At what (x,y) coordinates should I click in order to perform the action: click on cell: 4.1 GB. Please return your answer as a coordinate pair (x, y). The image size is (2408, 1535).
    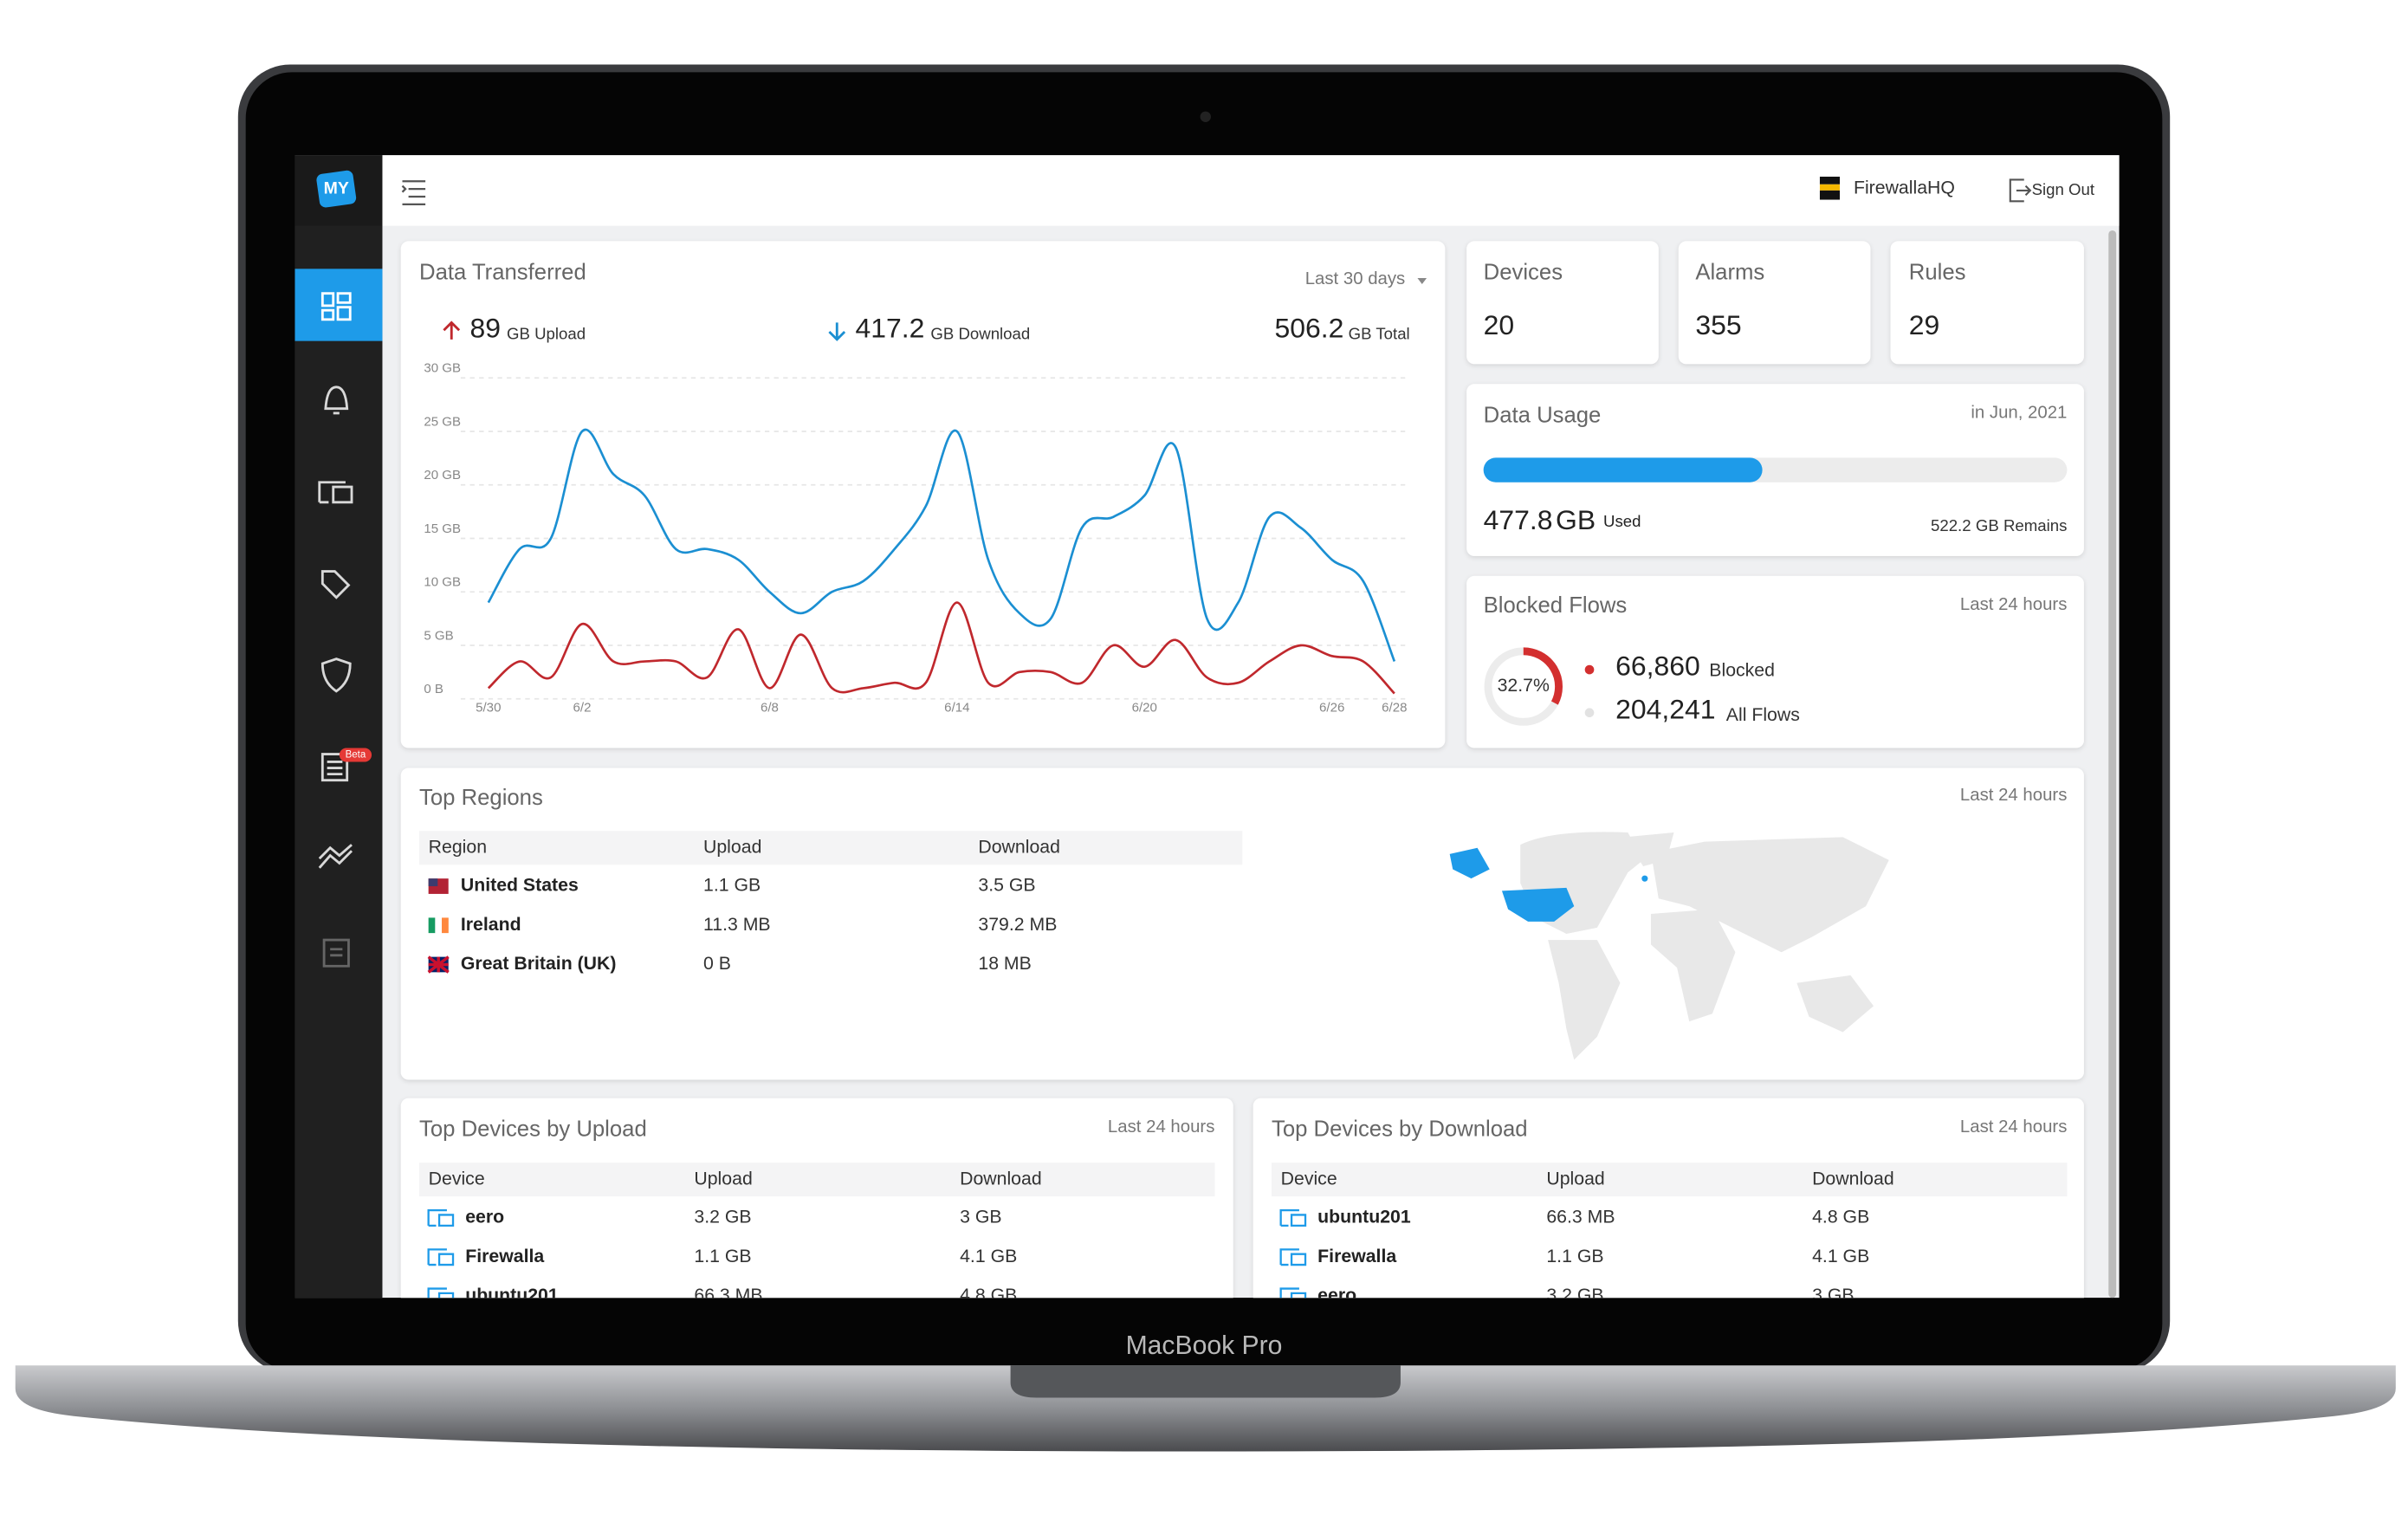
    Looking at the image, I should click on (988, 1256).